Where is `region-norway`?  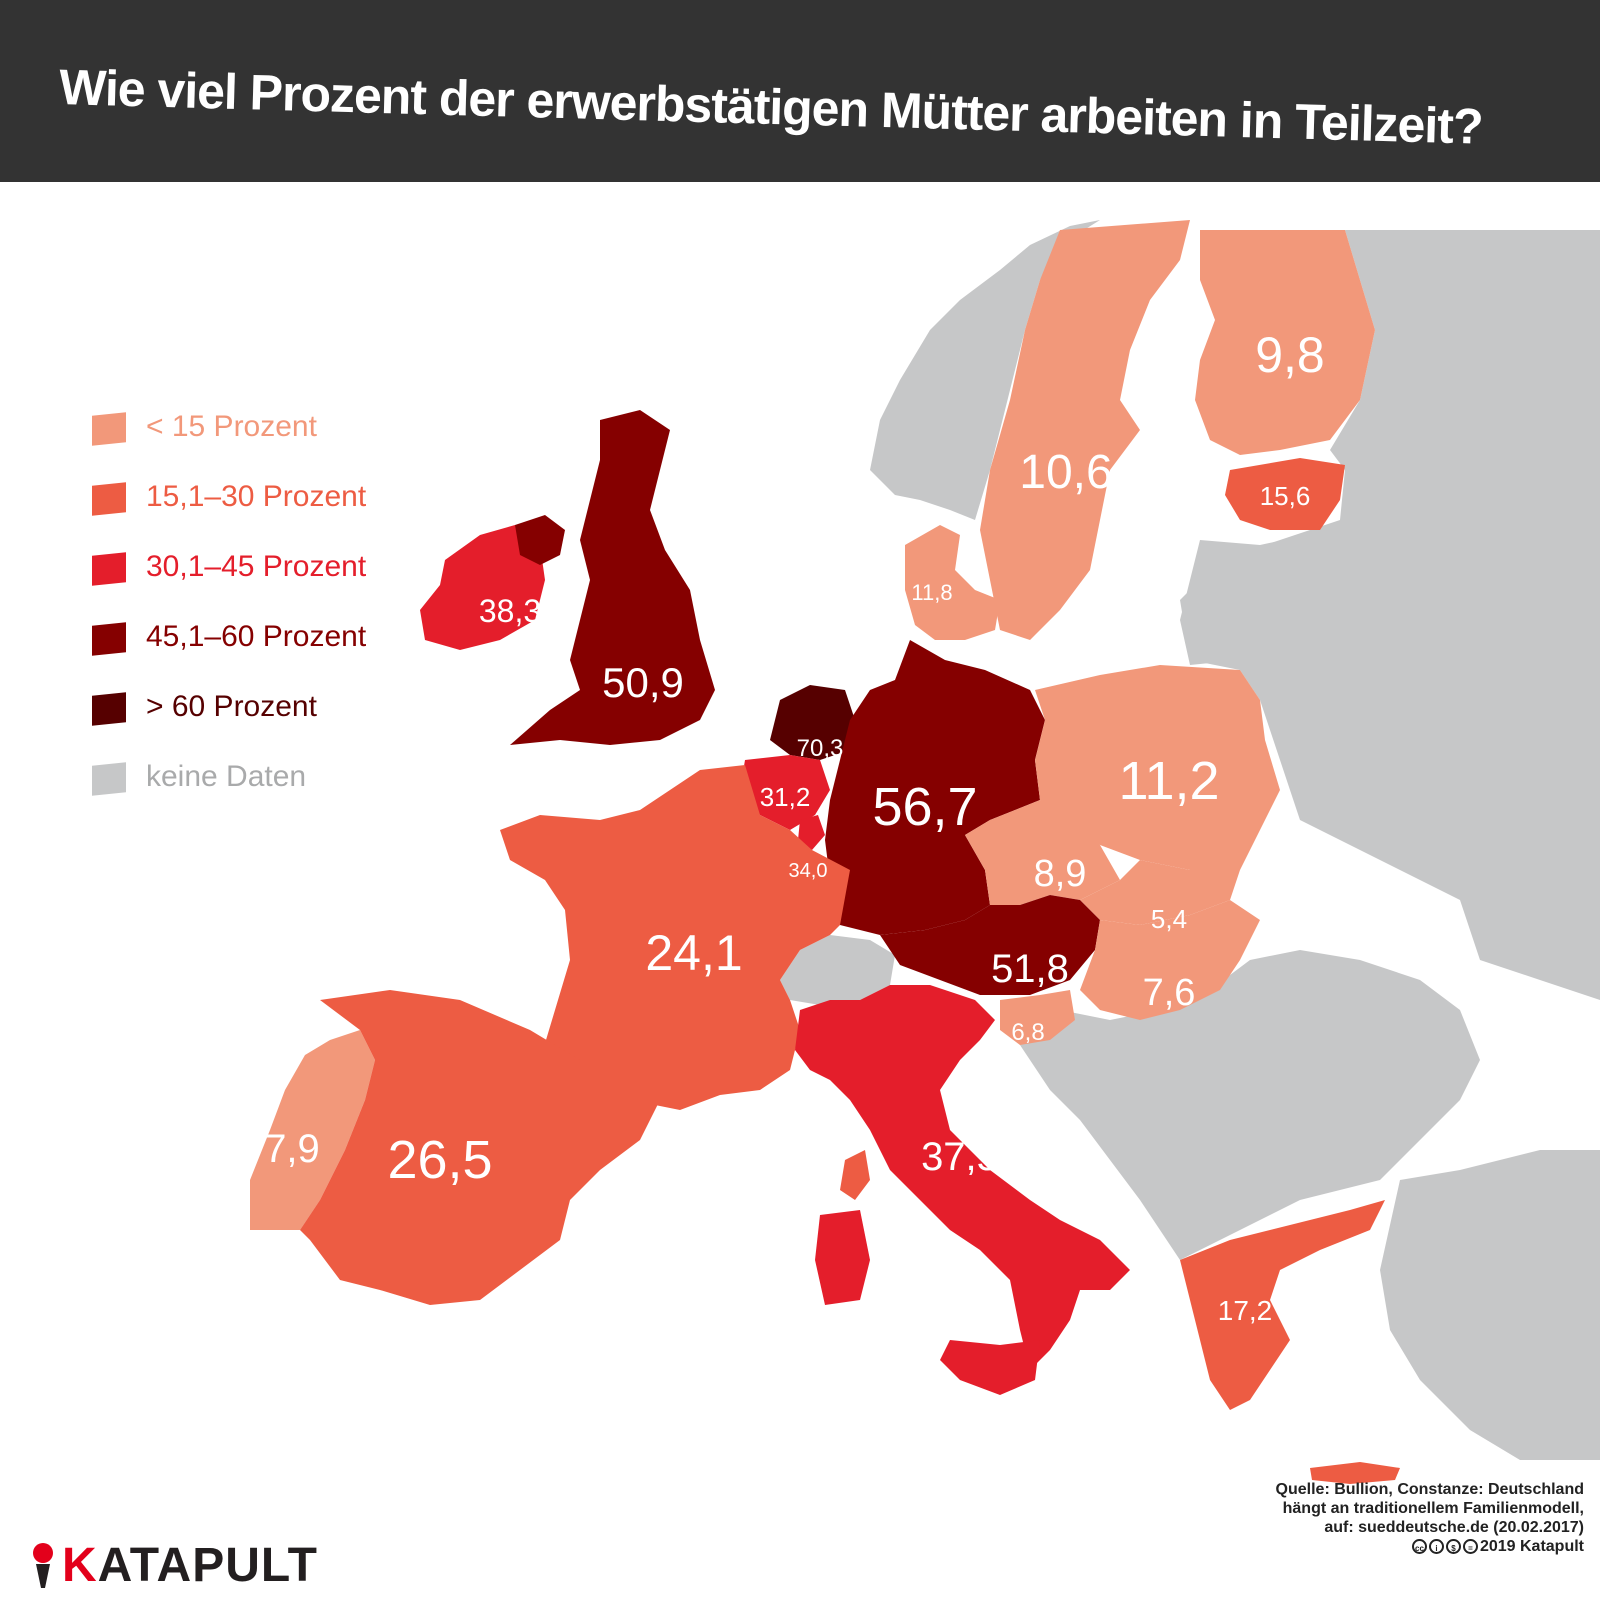 region-norway is located at coordinates (985, 370).